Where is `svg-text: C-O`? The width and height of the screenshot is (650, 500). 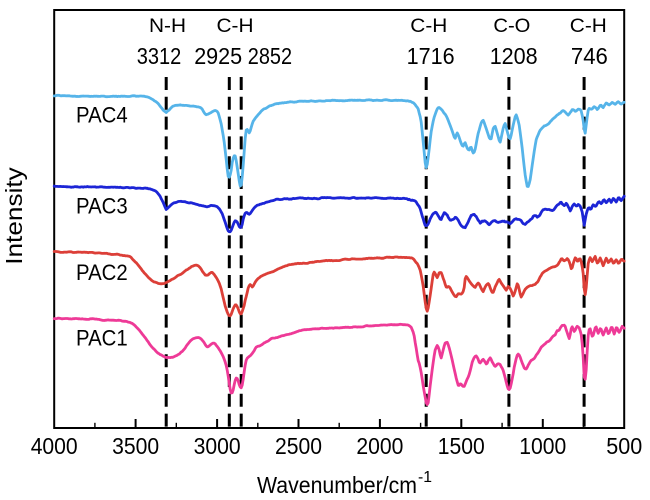
svg-text: C-O is located at coordinates (511, 26).